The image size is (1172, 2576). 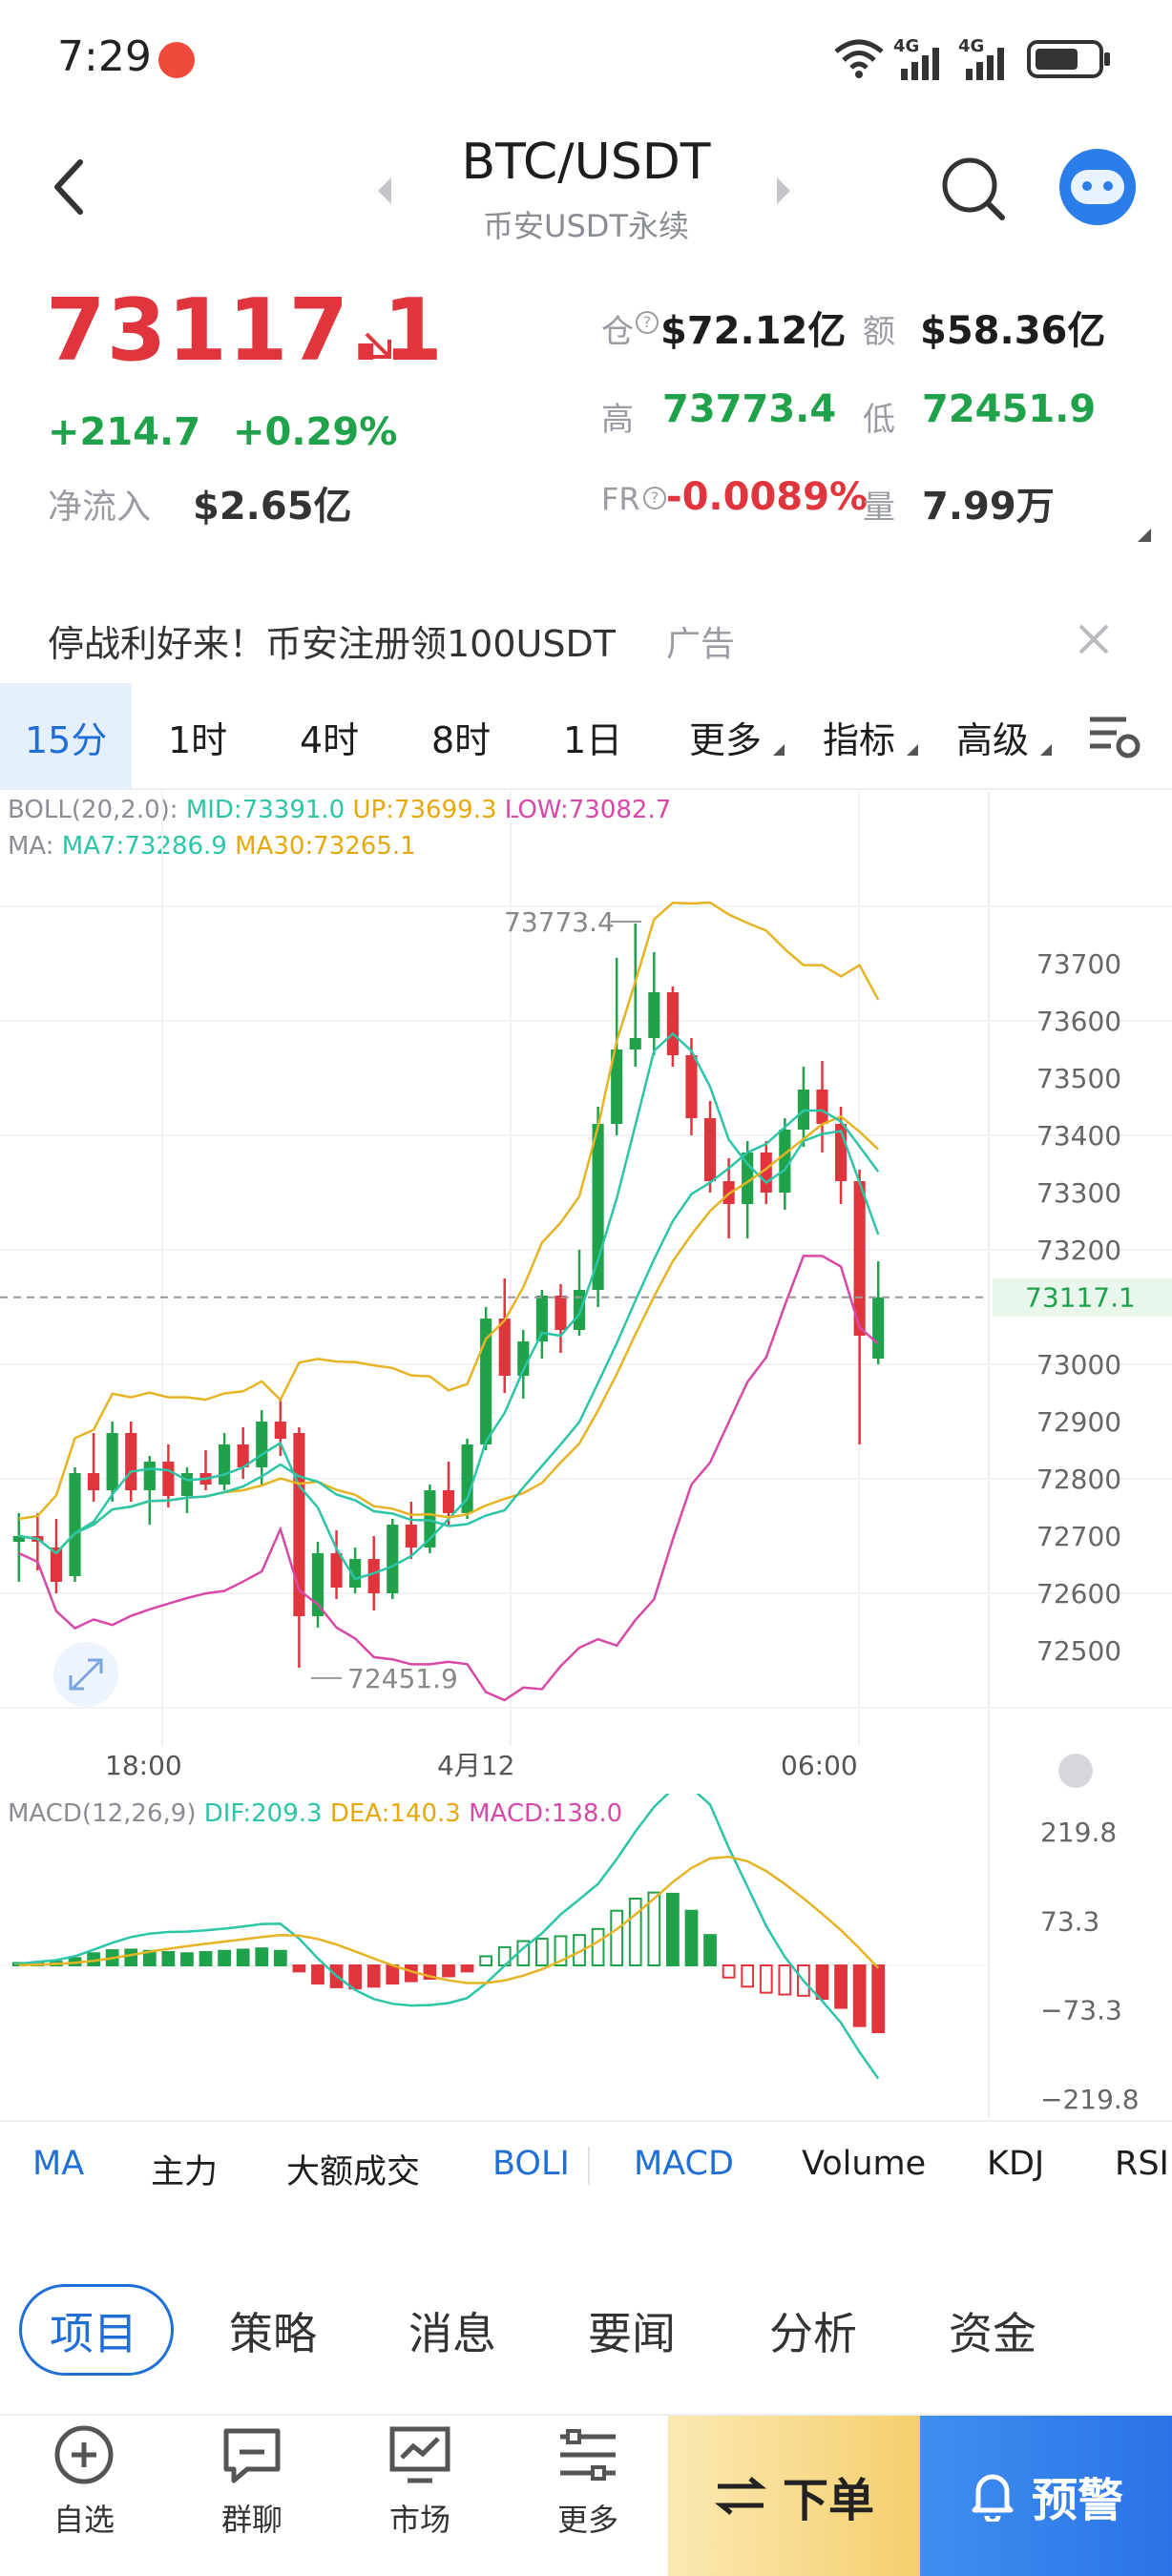 I want to click on ma-legend: MA: MA7:73286.9 MA30:73265.1, so click(x=212, y=846).